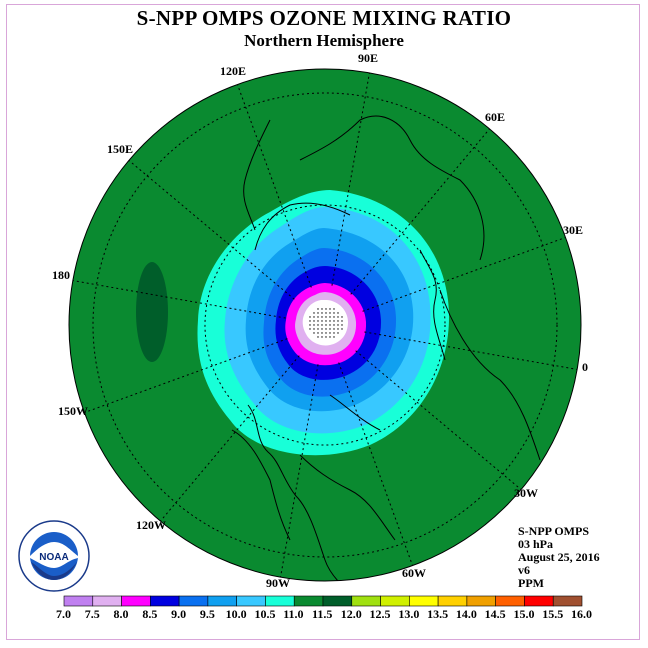 Image resolution: width=648 pixels, height=648 pixels. Describe the element at coordinates (351, 614) in the screenshot. I see `colorbar-tick-label: 12.0` at that location.